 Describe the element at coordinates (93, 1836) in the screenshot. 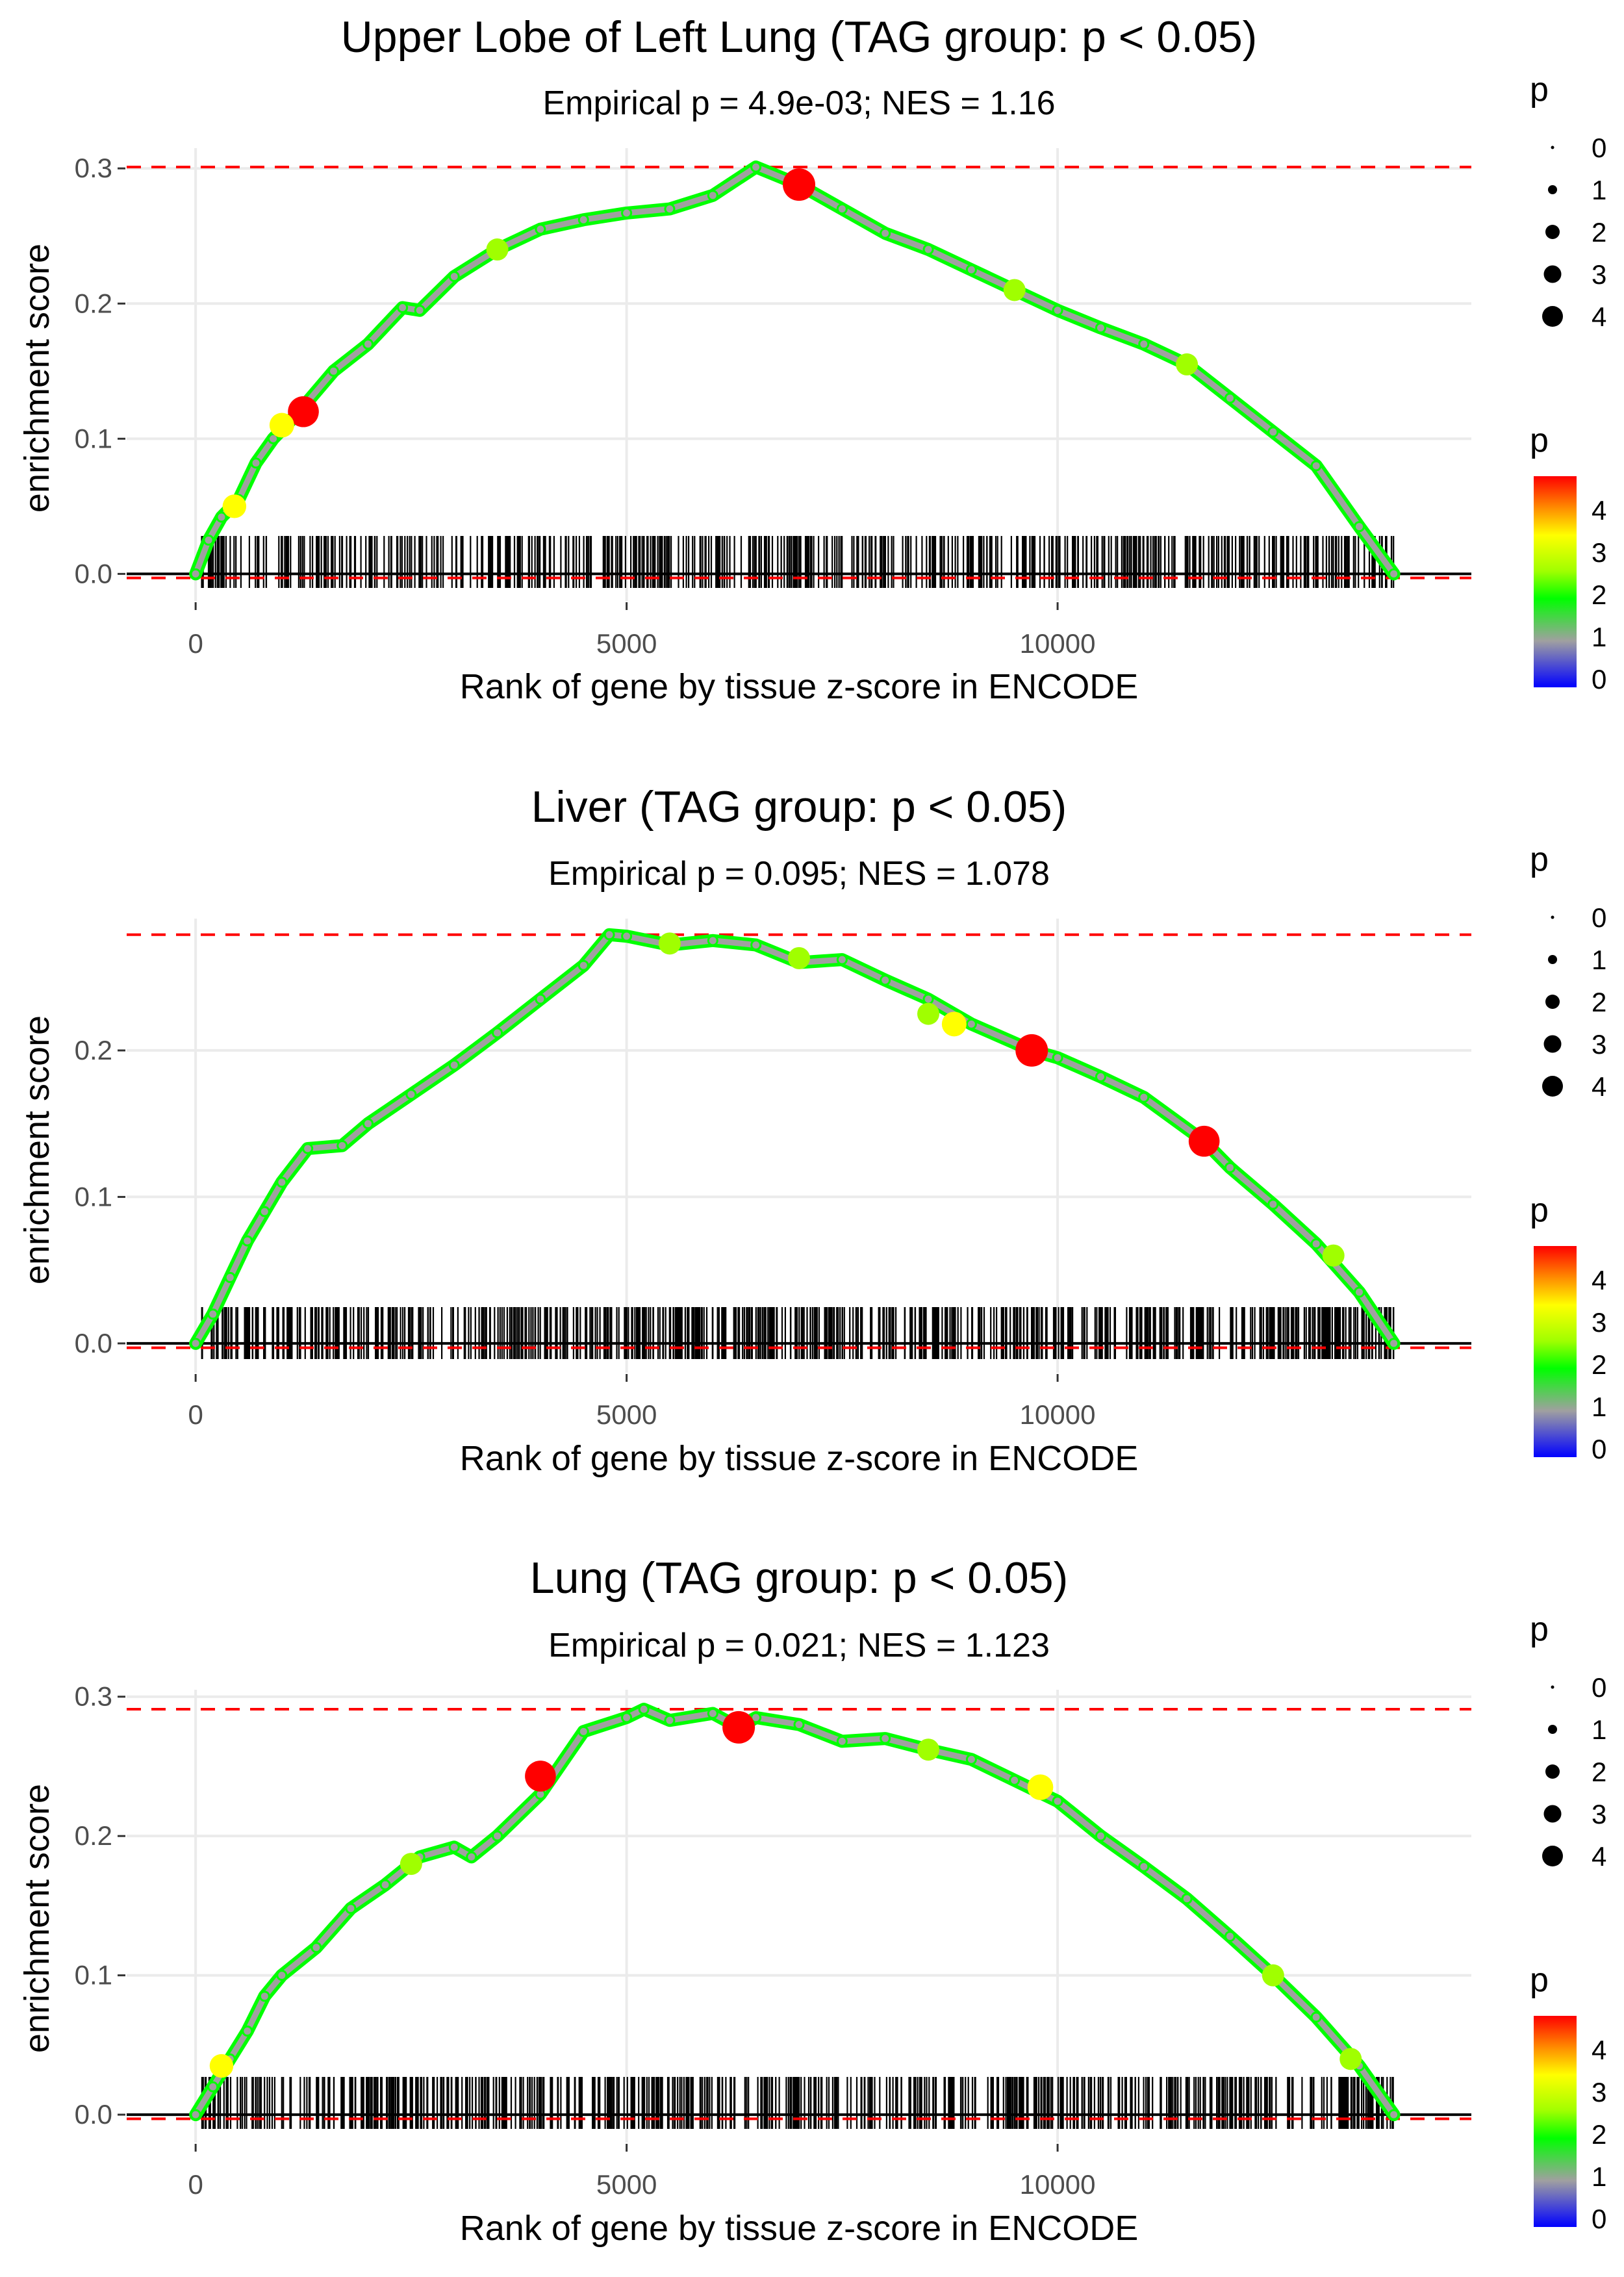

I see `y-tick-label: 0.2` at that location.